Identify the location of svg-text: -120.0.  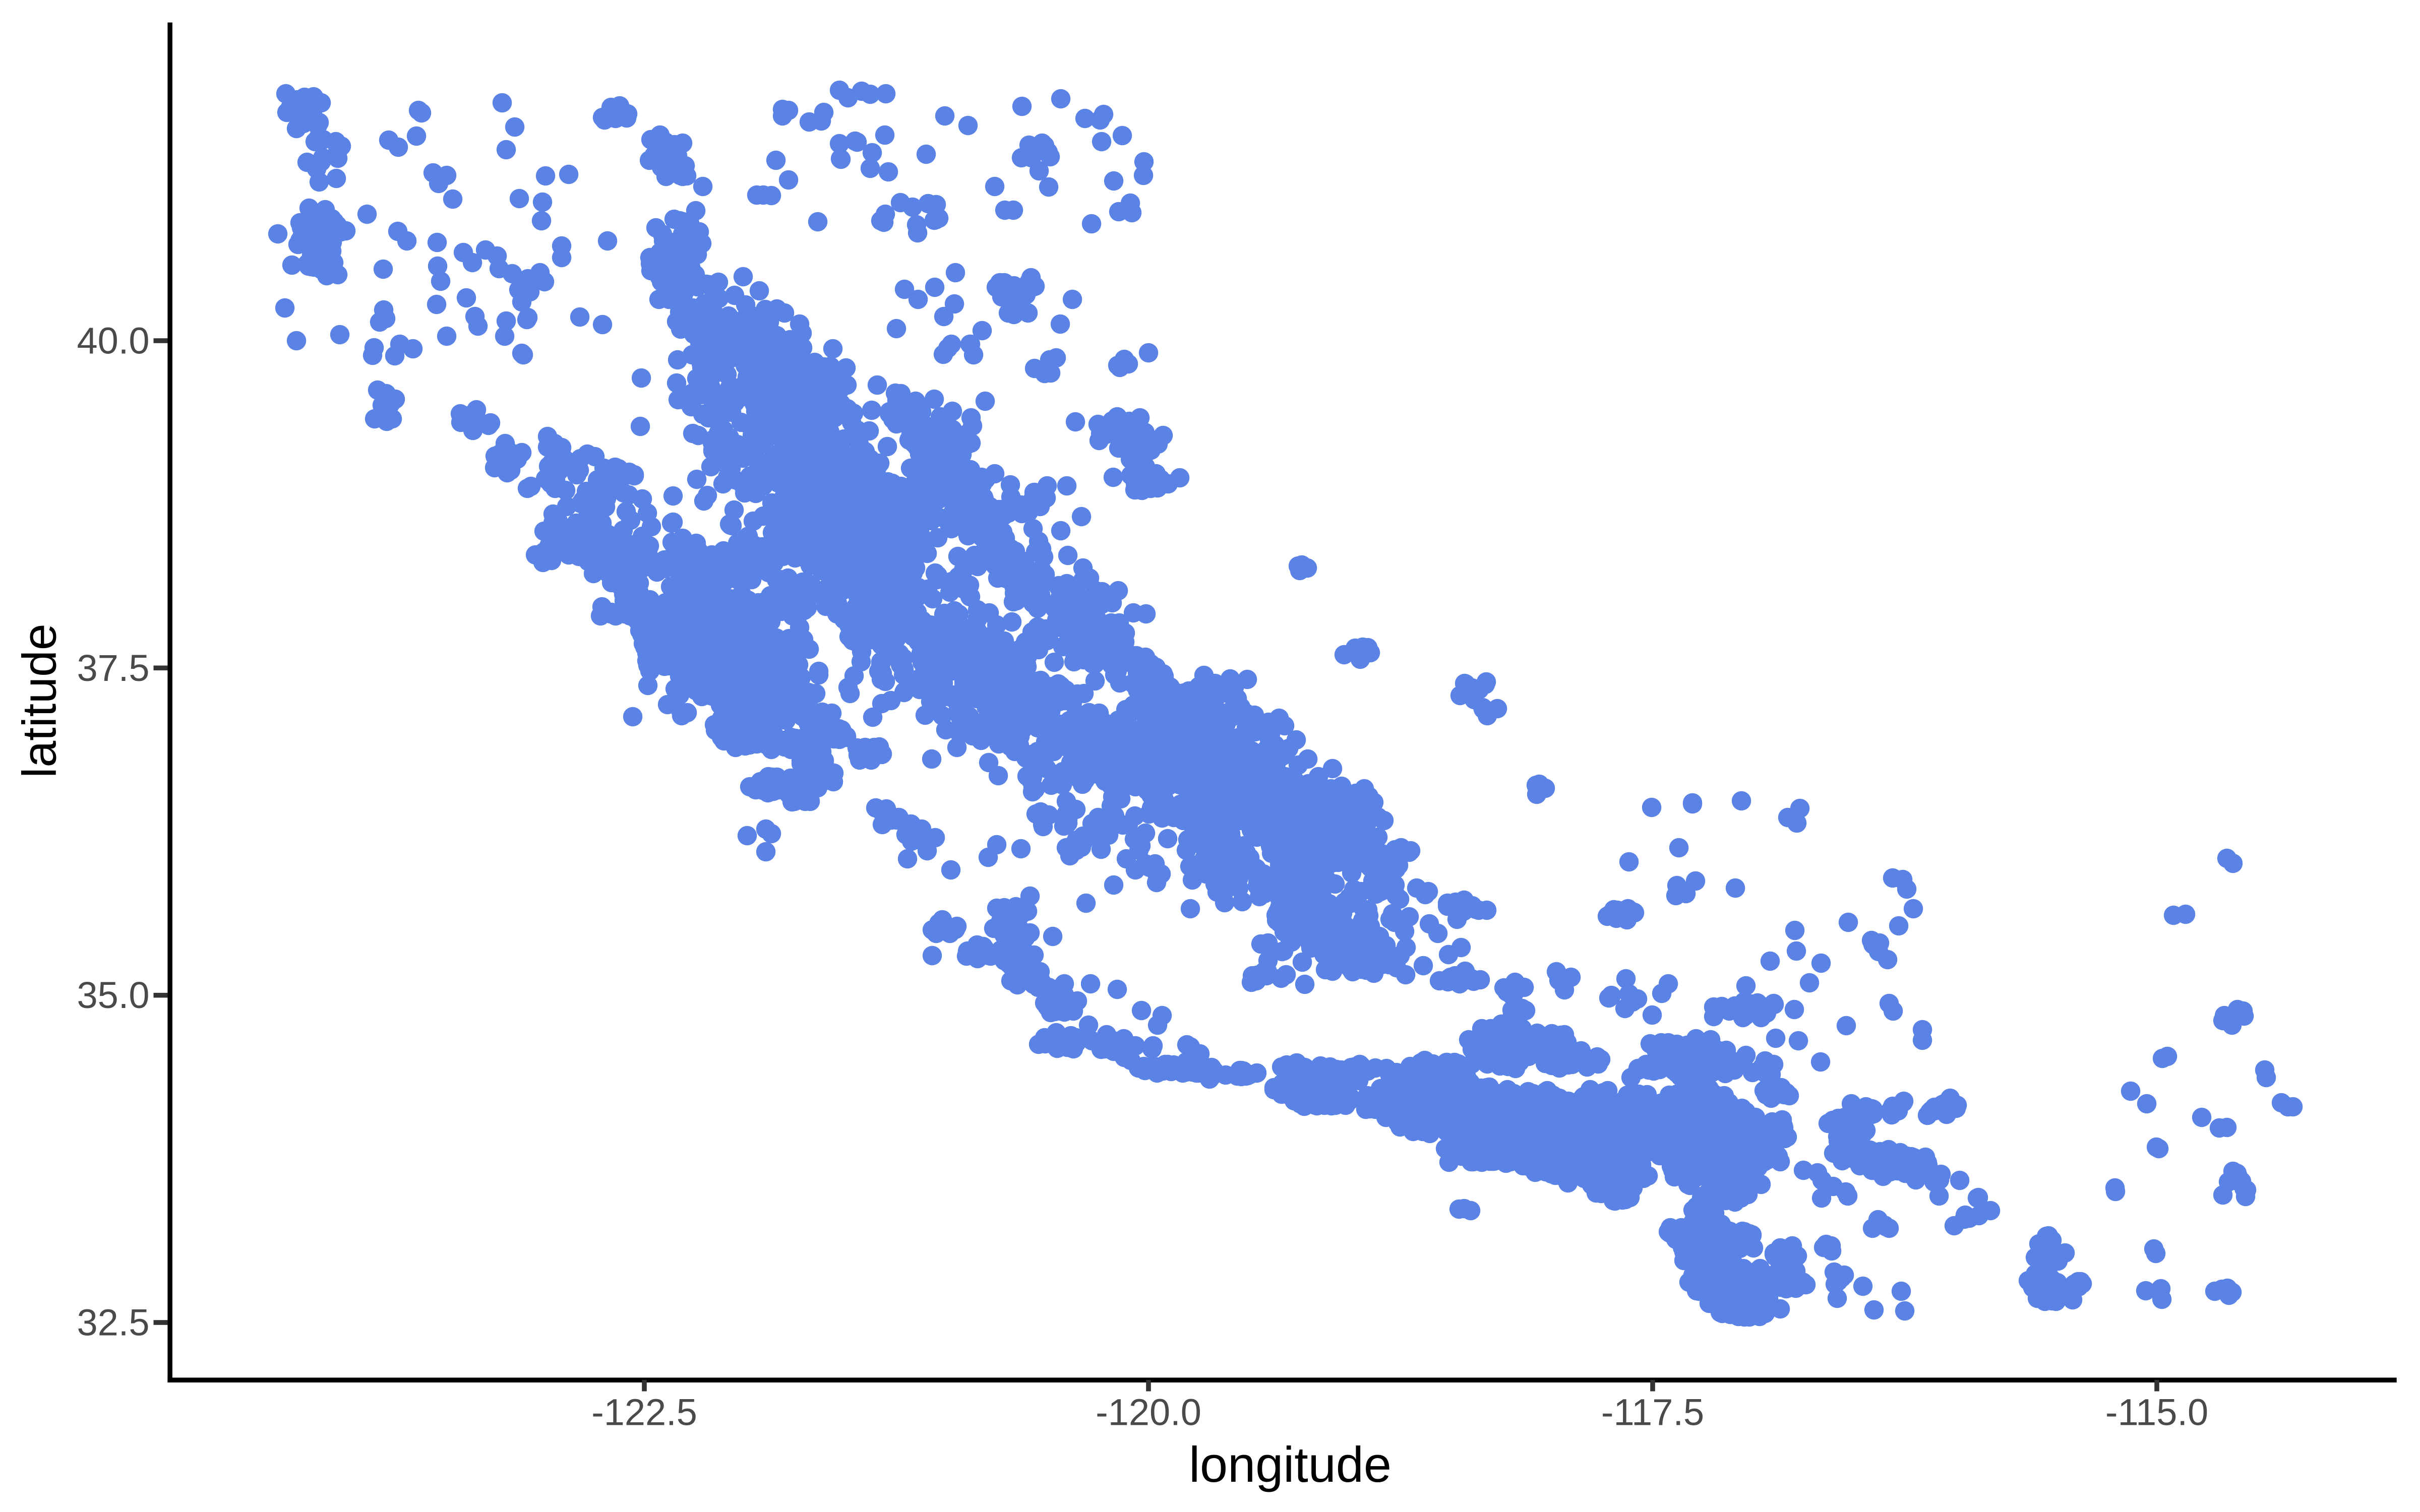
(1148, 1412).